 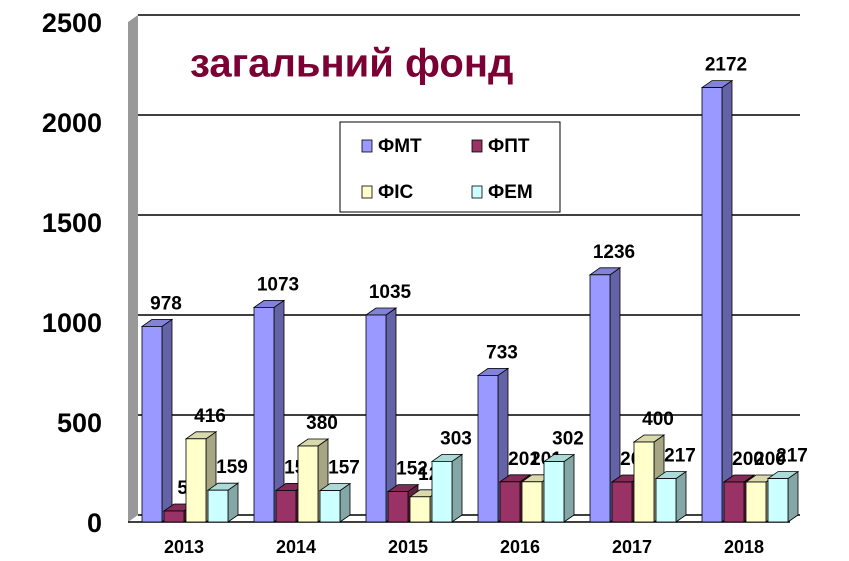 What do you see at coordinates (520, 547) in the screenshot?
I see `x-tick-label: 2016` at bounding box center [520, 547].